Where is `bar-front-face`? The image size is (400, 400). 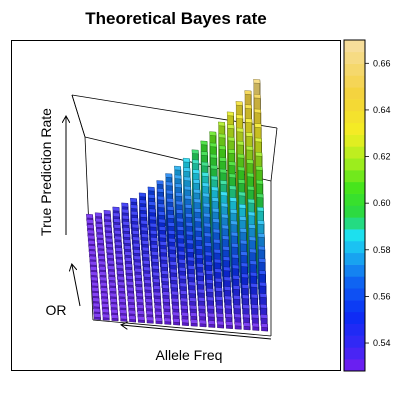 bar-front-face is located at coordinates (264, 329).